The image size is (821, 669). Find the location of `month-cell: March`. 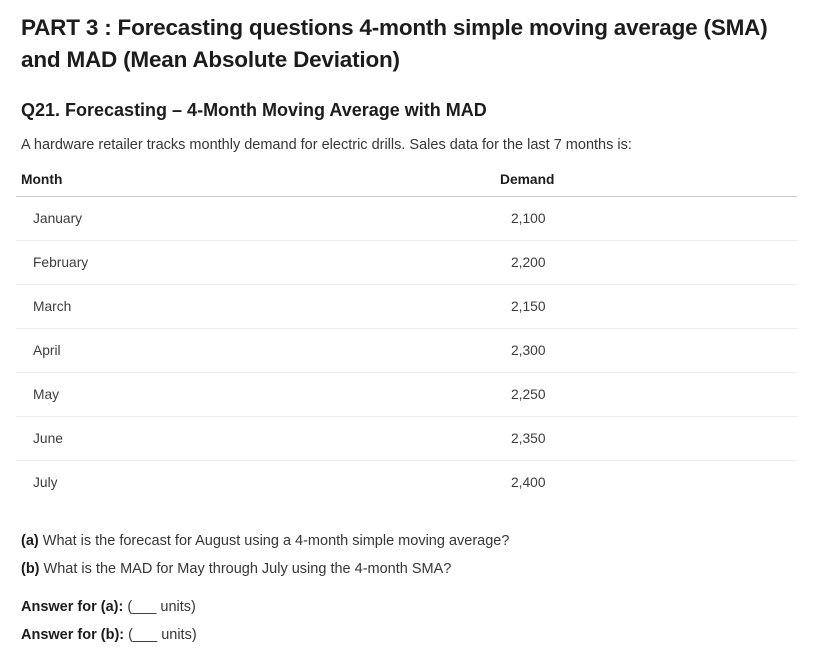

month-cell: March is located at coordinates (258, 306).